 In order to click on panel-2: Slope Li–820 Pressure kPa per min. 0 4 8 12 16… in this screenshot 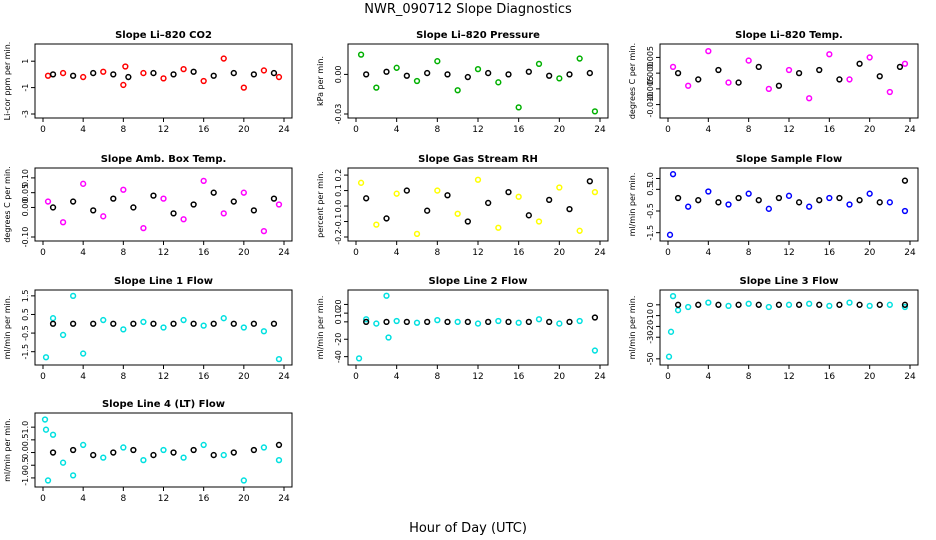, I will do `click(462, 82)`.